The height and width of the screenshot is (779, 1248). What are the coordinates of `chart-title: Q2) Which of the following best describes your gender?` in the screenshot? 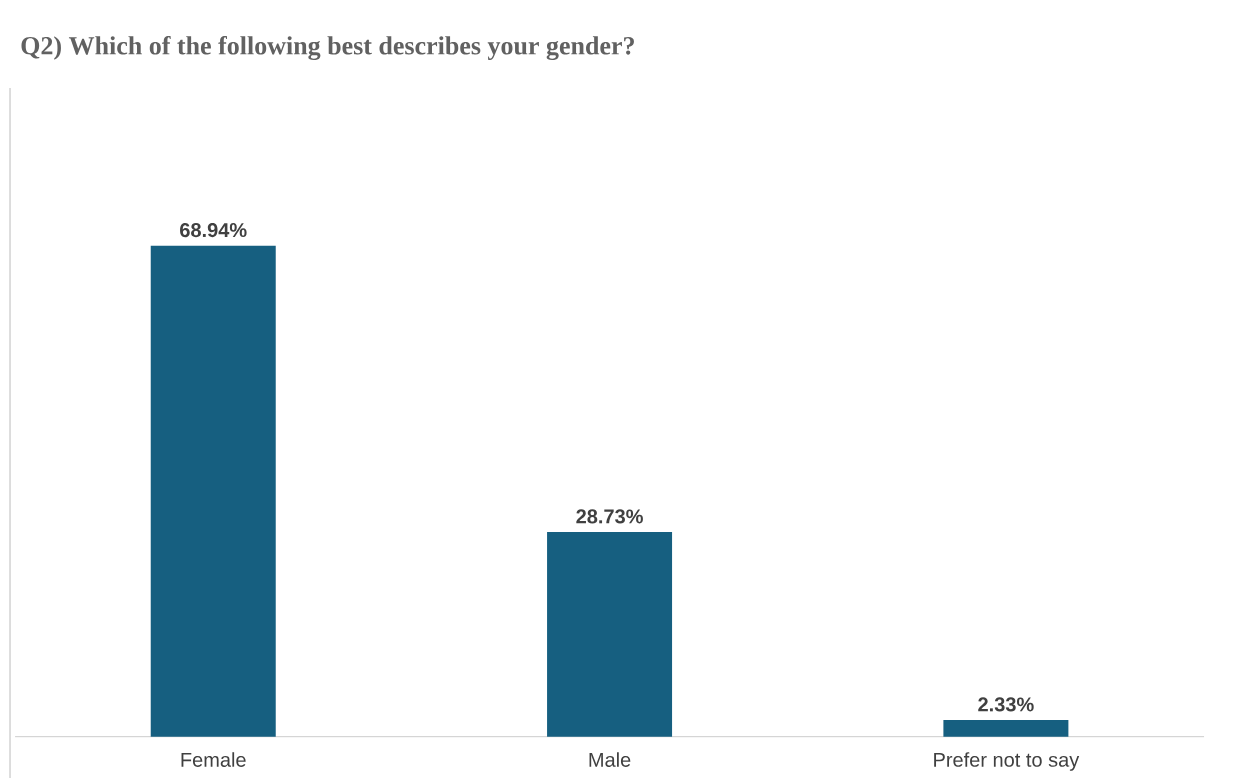 It's located at (327, 48).